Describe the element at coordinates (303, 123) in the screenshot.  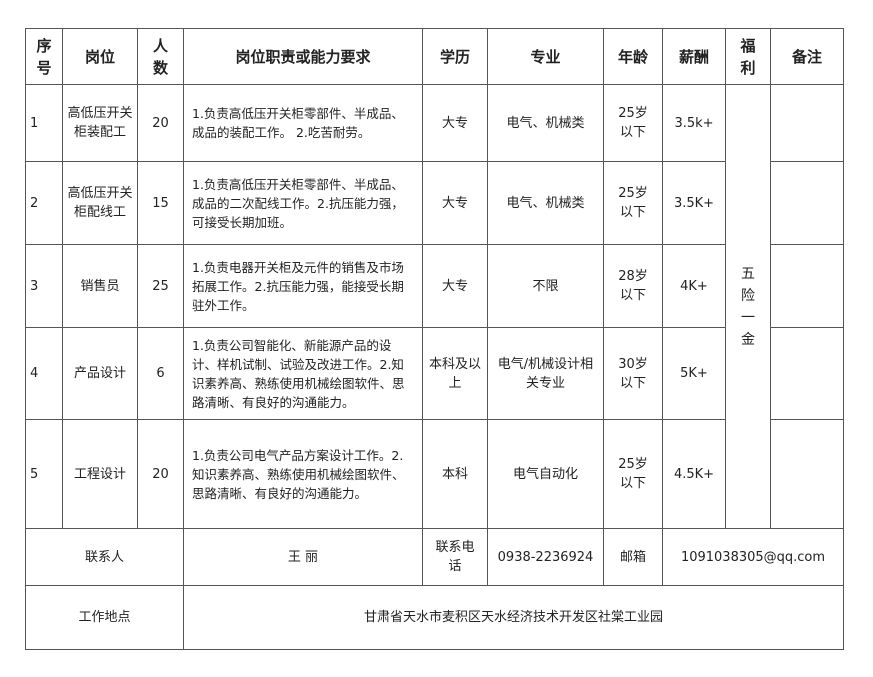
I see `row-duty: 1.负责高低压开关柜零部件、半成品、成品的装配工作。 2.吃苦耐劳。` at that location.